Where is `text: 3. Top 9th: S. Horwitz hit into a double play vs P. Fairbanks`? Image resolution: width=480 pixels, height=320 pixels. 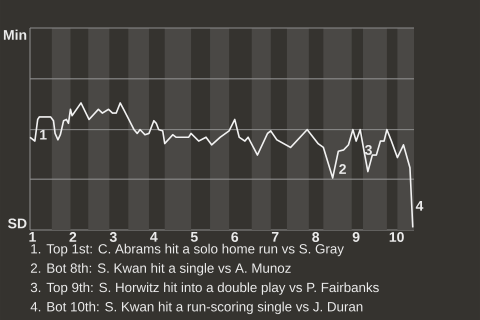 text: 3. Top 9th: S. Horwitz hit into a double play vs P. Fairbanks is located at coordinates (204, 288).